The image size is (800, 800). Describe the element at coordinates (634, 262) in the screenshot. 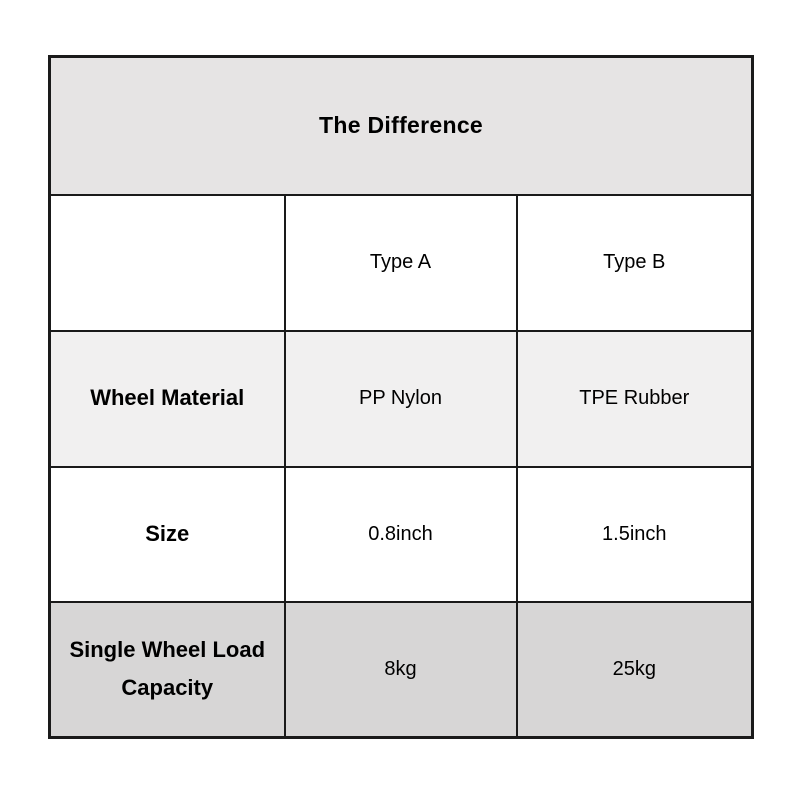

I see `column-header-type-b: Type B` at that location.